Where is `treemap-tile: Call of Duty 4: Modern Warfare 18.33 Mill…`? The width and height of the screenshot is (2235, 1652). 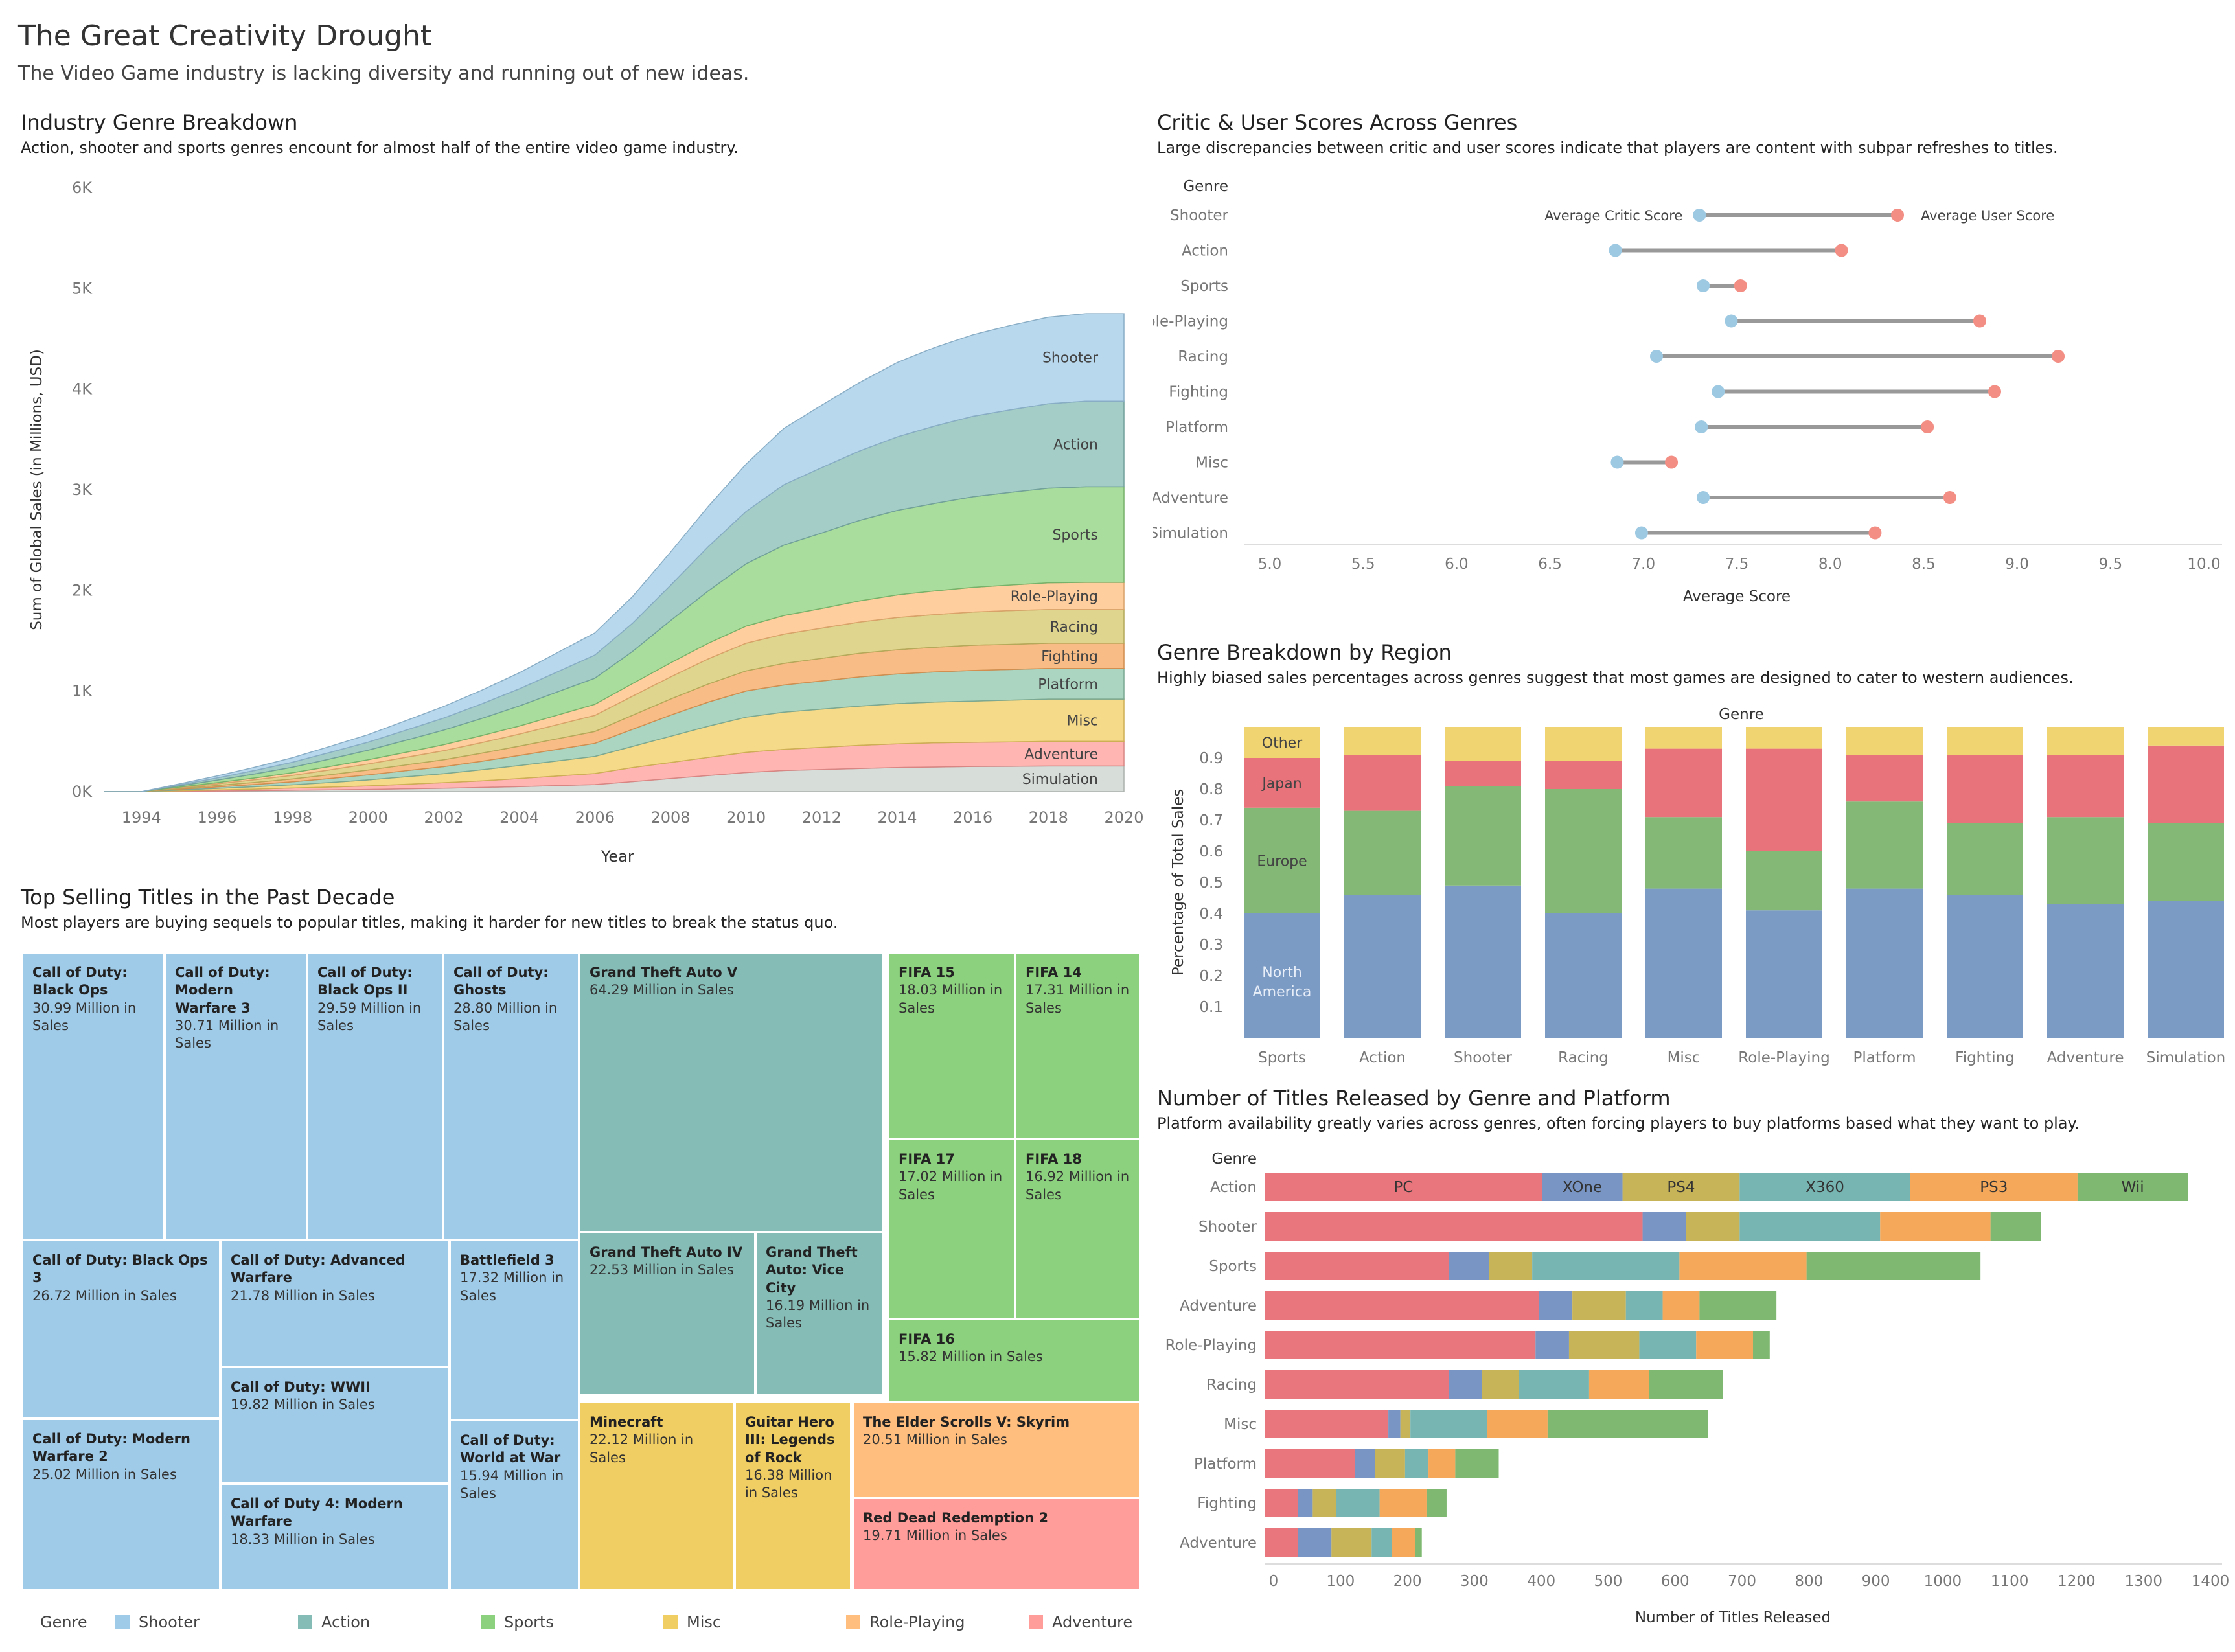
treemap-tile: Call of Duty 4: Modern Warfare 18.33 Mill… is located at coordinates (335, 1537).